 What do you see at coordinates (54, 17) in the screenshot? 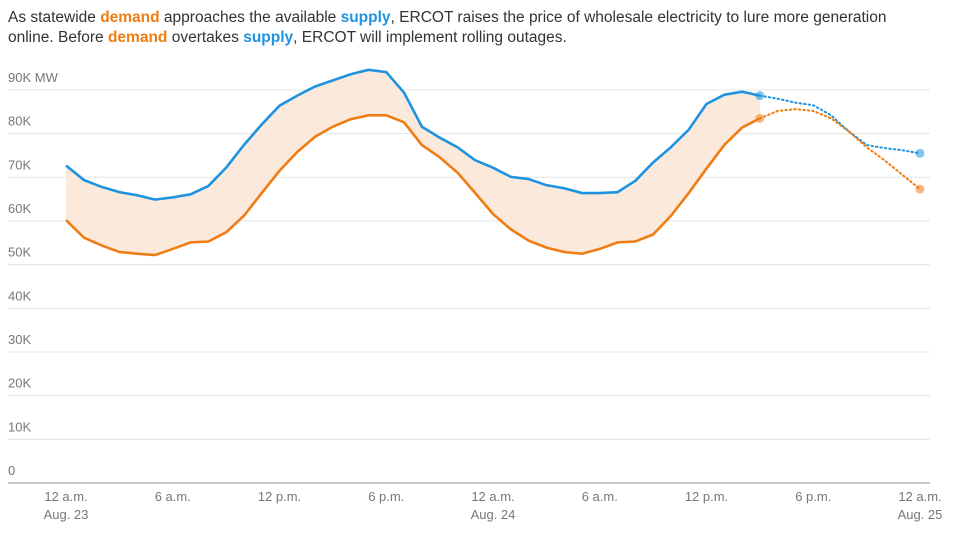
I see `subtitle-text: As statewide` at bounding box center [54, 17].